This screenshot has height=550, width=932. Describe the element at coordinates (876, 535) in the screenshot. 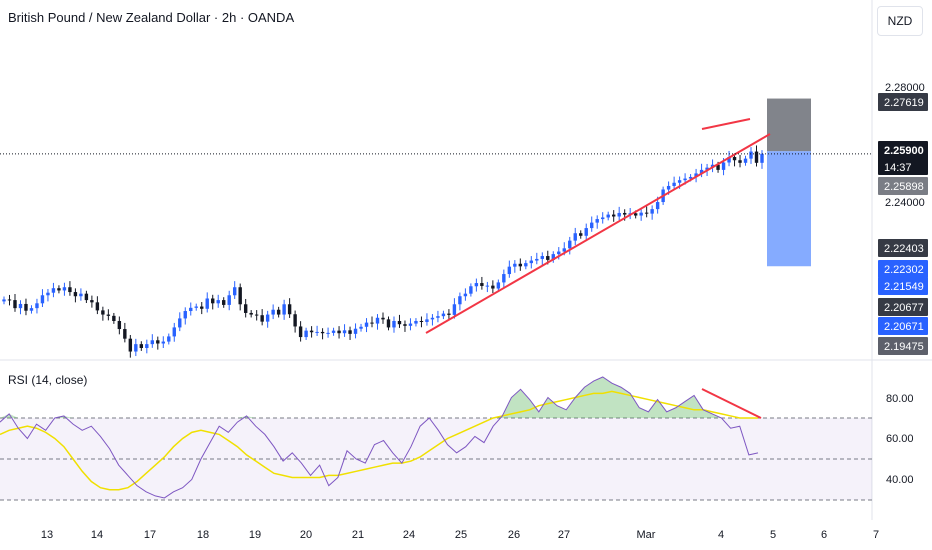

I see `x-tick-label: 7` at that location.